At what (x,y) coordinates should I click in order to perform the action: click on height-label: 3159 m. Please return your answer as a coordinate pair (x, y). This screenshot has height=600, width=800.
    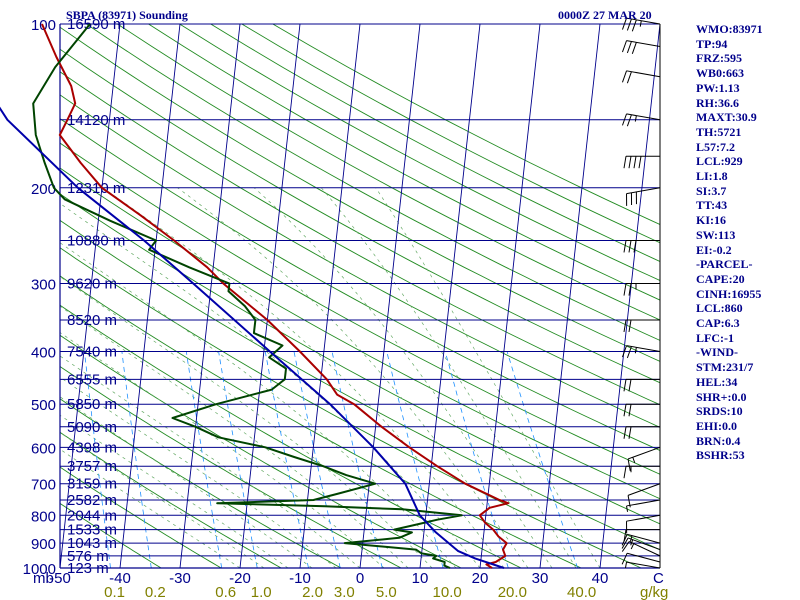
    Looking at the image, I should click on (92, 484).